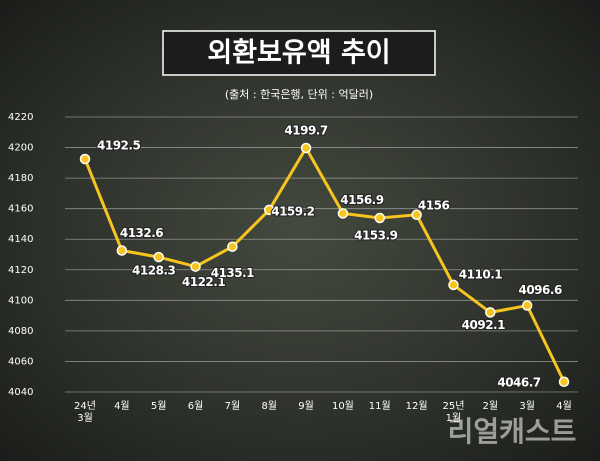  I want to click on x-tick-label: 11월, so click(380, 406).